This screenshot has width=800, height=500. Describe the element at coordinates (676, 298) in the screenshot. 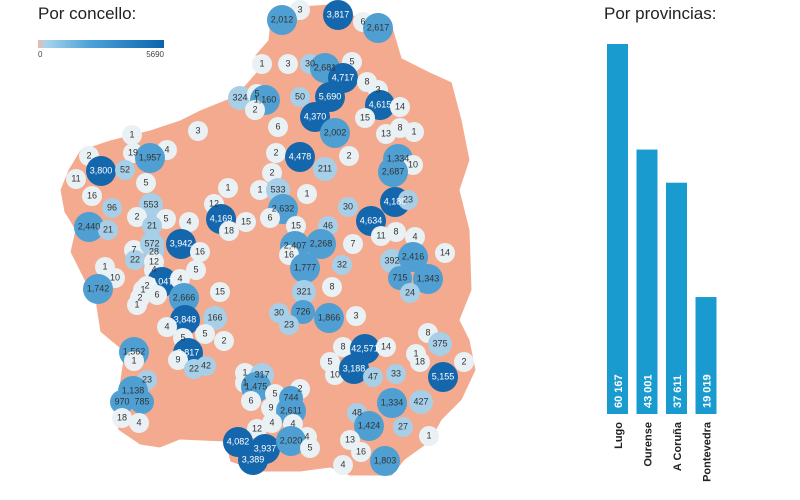

I see `bar-a-coruña` at that location.